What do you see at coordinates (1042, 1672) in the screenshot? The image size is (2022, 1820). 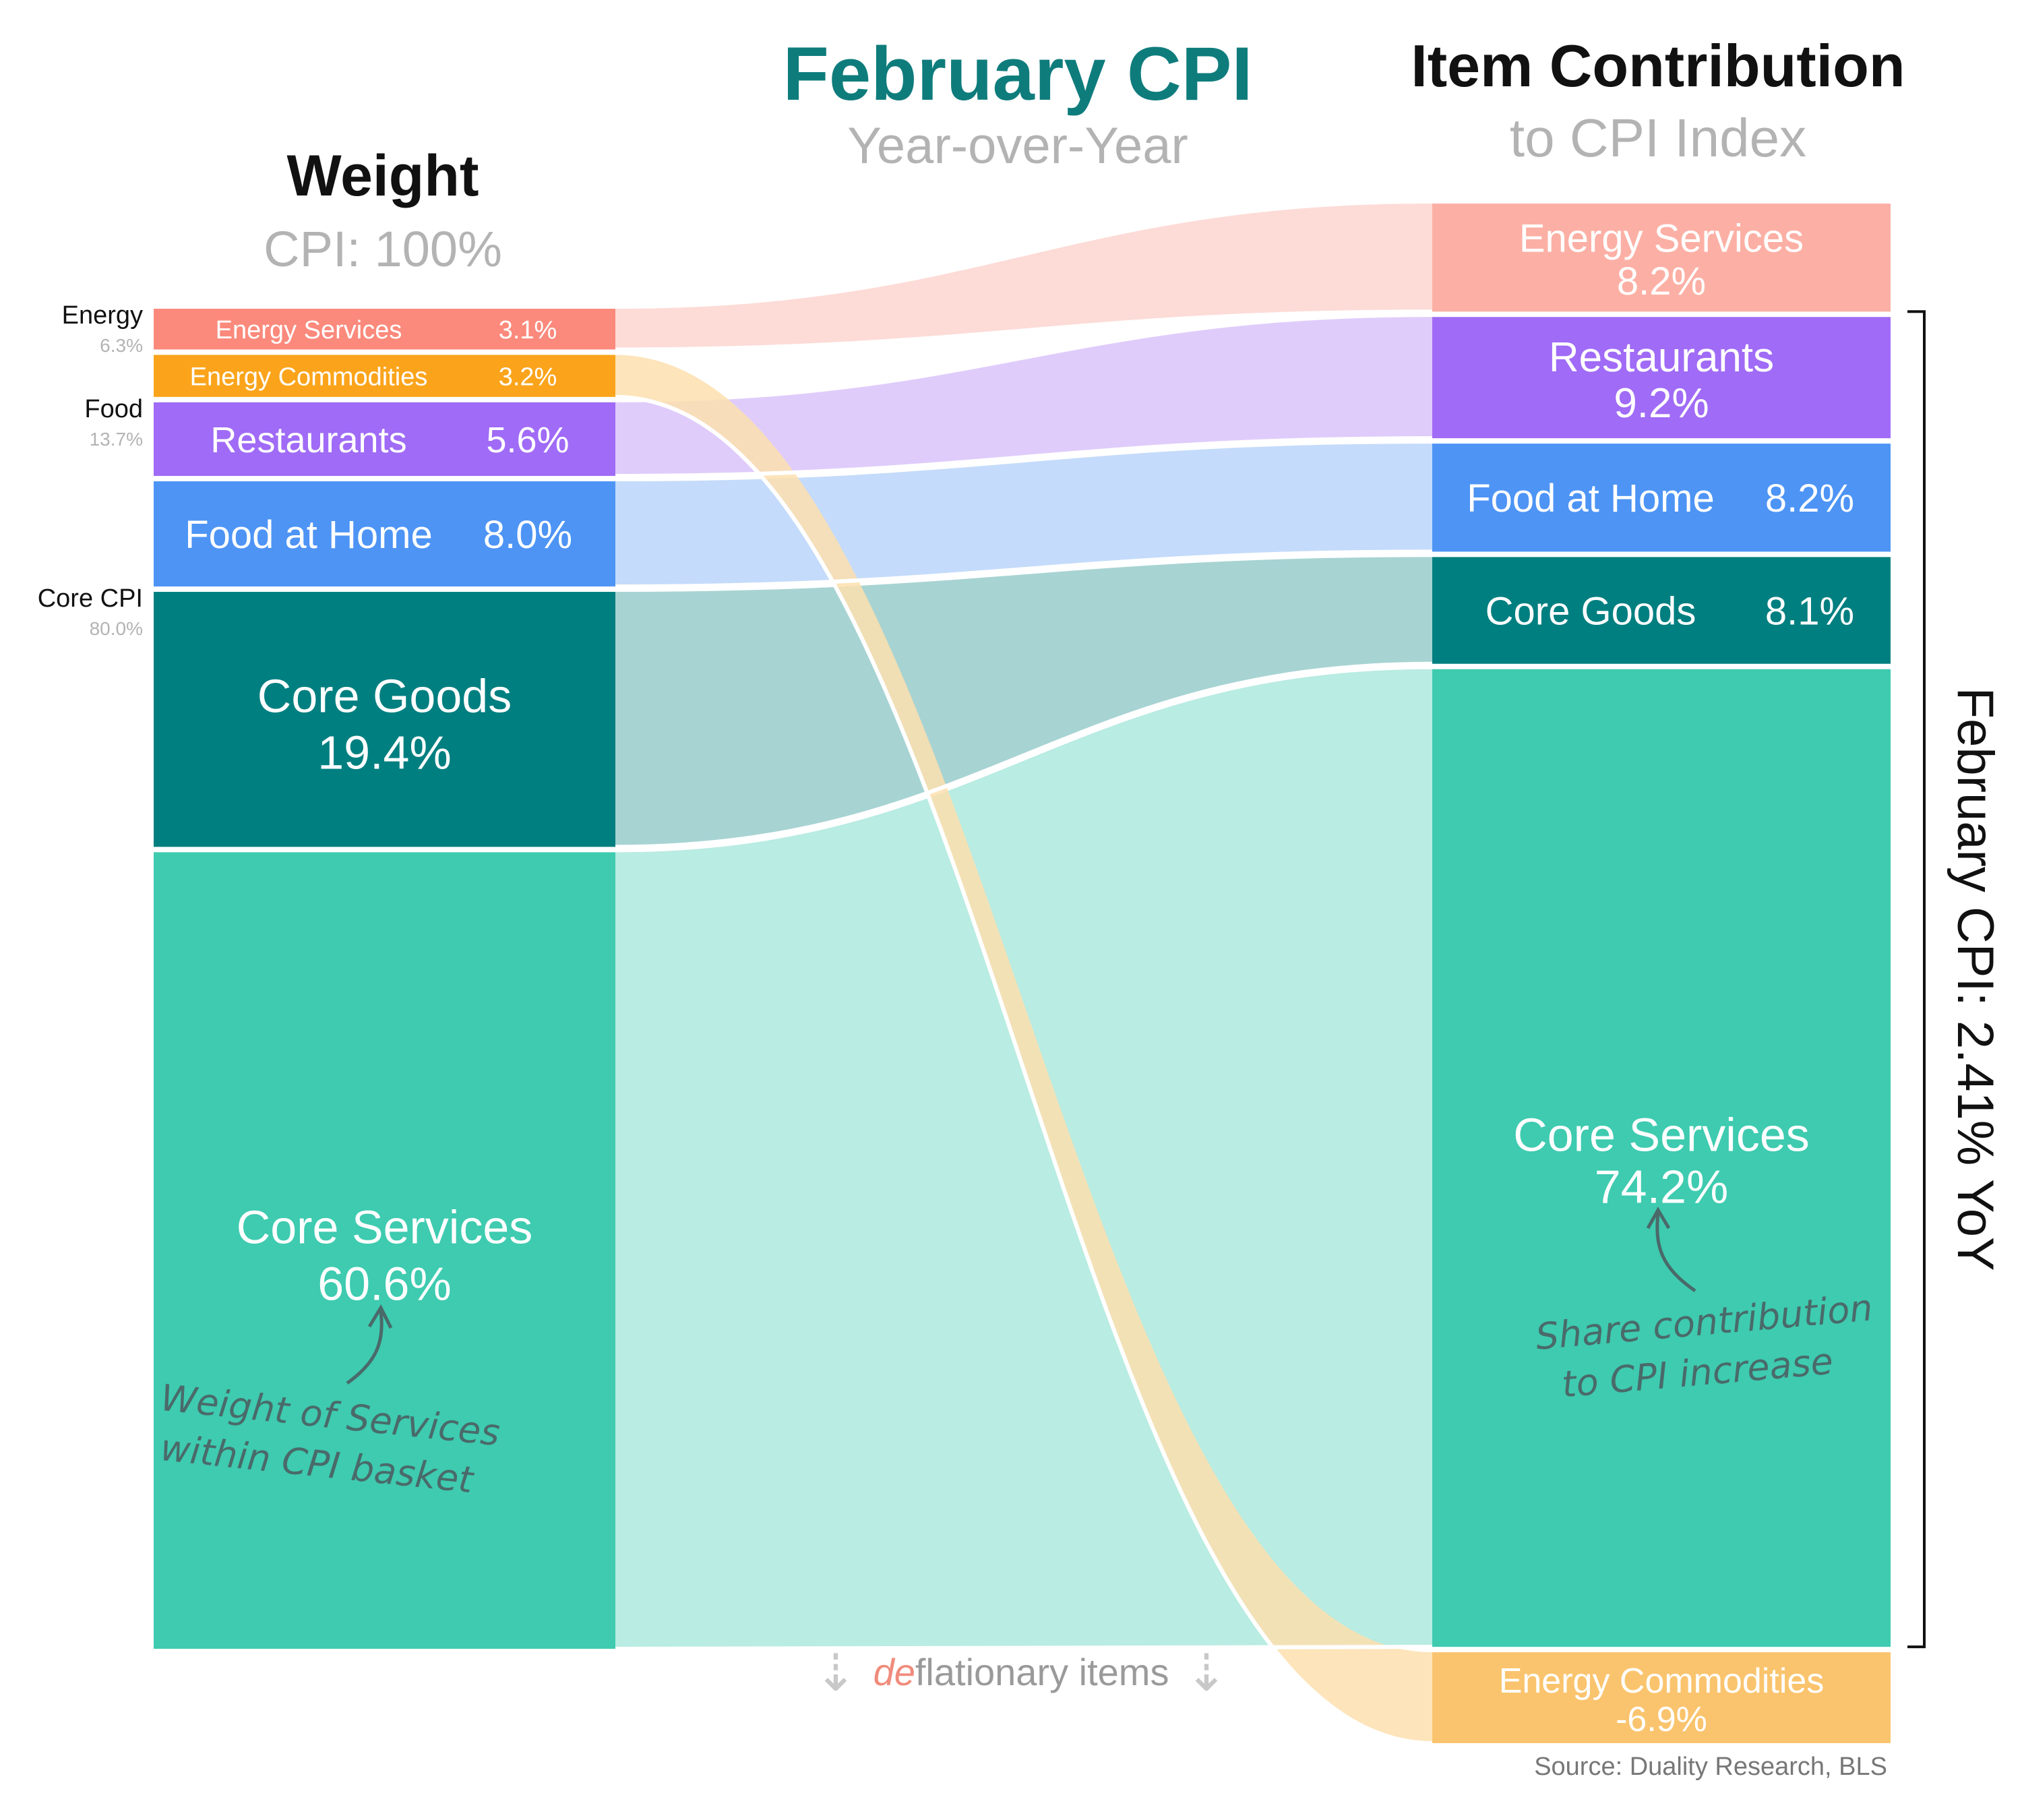 I see `deflation-note-rest: flationary items` at bounding box center [1042, 1672].